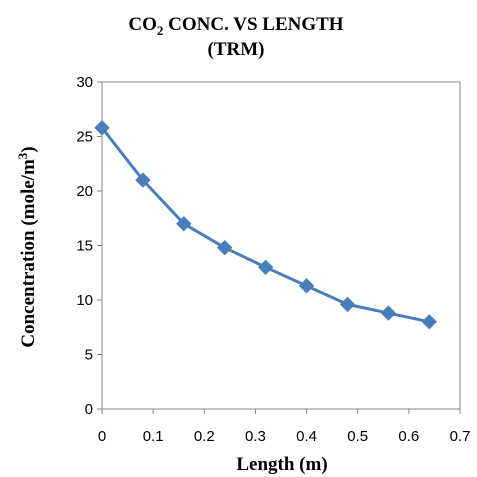  What do you see at coordinates (160, 30) in the screenshot?
I see `chart-title-subscript: 2` at bounding box center [160, 30].